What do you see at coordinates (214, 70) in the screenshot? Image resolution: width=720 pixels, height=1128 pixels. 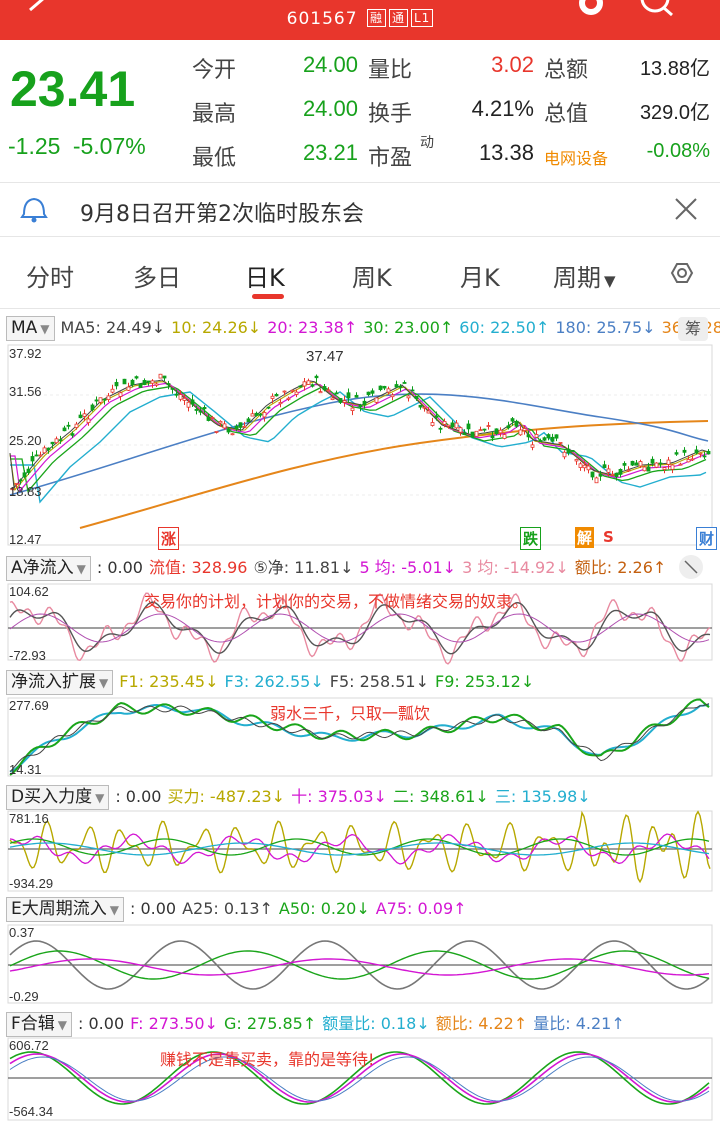 I see `quote-label: 今开` at bounding box center [214, 70].